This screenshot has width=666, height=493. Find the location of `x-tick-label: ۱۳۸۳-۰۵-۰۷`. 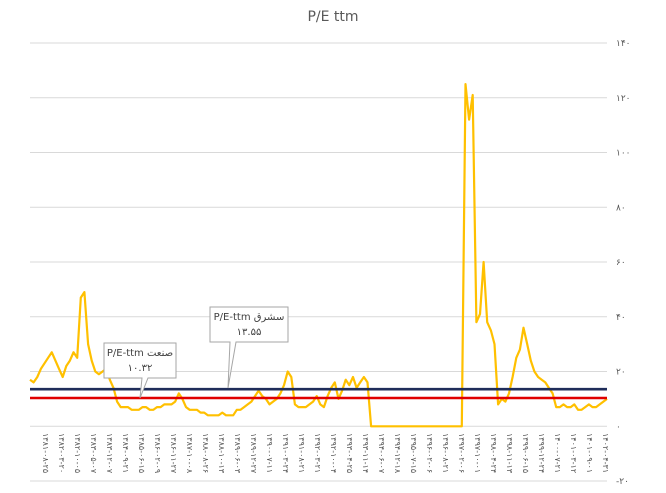

x-tick-label: ۱۳۸۳-۰۵-۰۷ is located at coordinates (93, 453).